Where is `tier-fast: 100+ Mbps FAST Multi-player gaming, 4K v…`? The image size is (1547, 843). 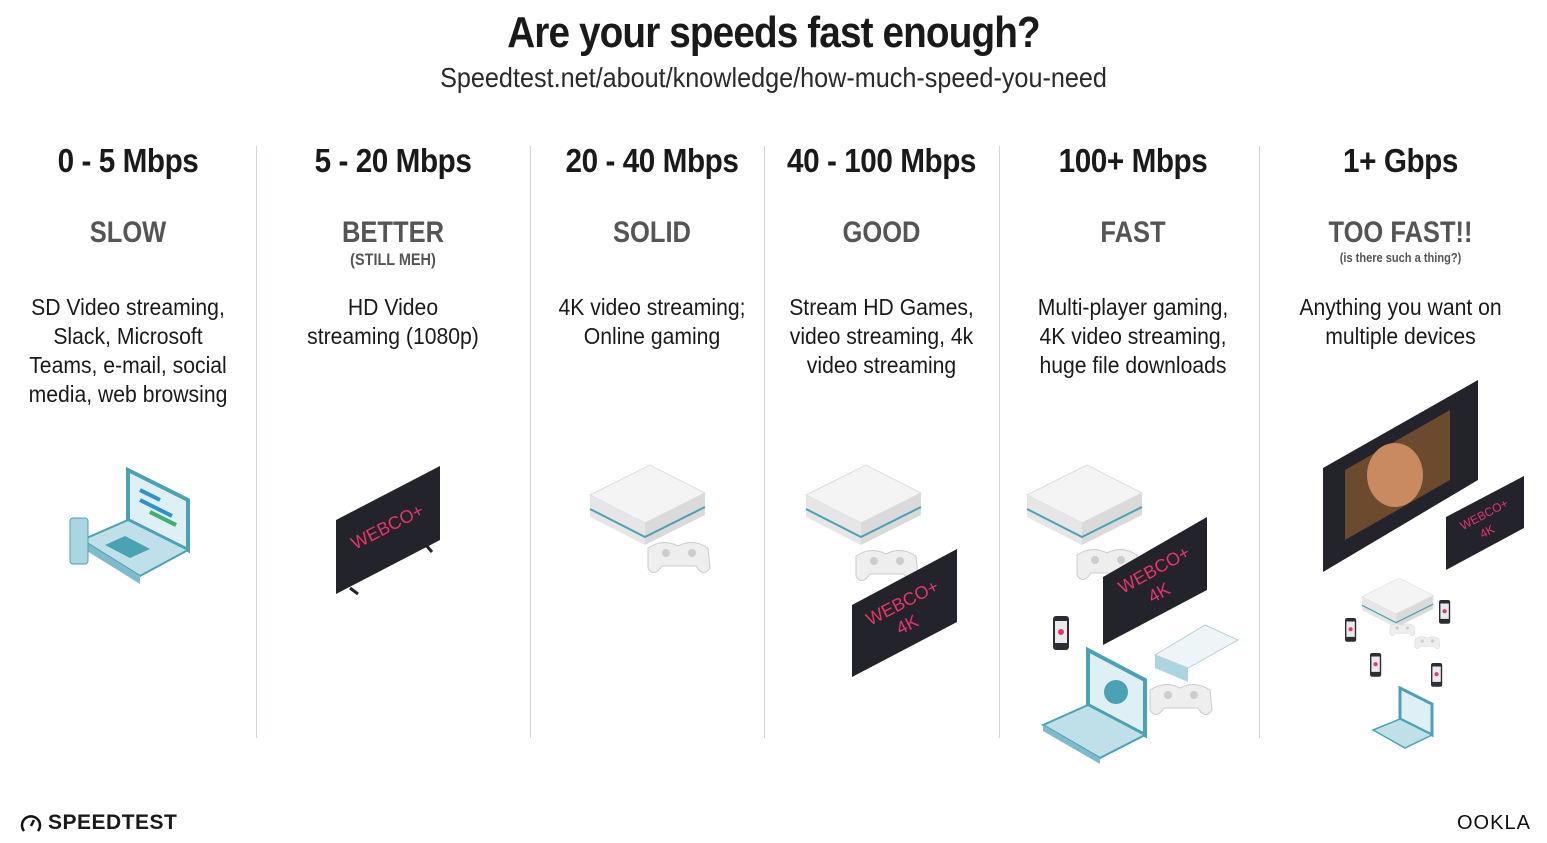
tier-fast: 100+ Mbps FAST Multi-player gaming, 4K v… is located at coordinates (1133, 438).